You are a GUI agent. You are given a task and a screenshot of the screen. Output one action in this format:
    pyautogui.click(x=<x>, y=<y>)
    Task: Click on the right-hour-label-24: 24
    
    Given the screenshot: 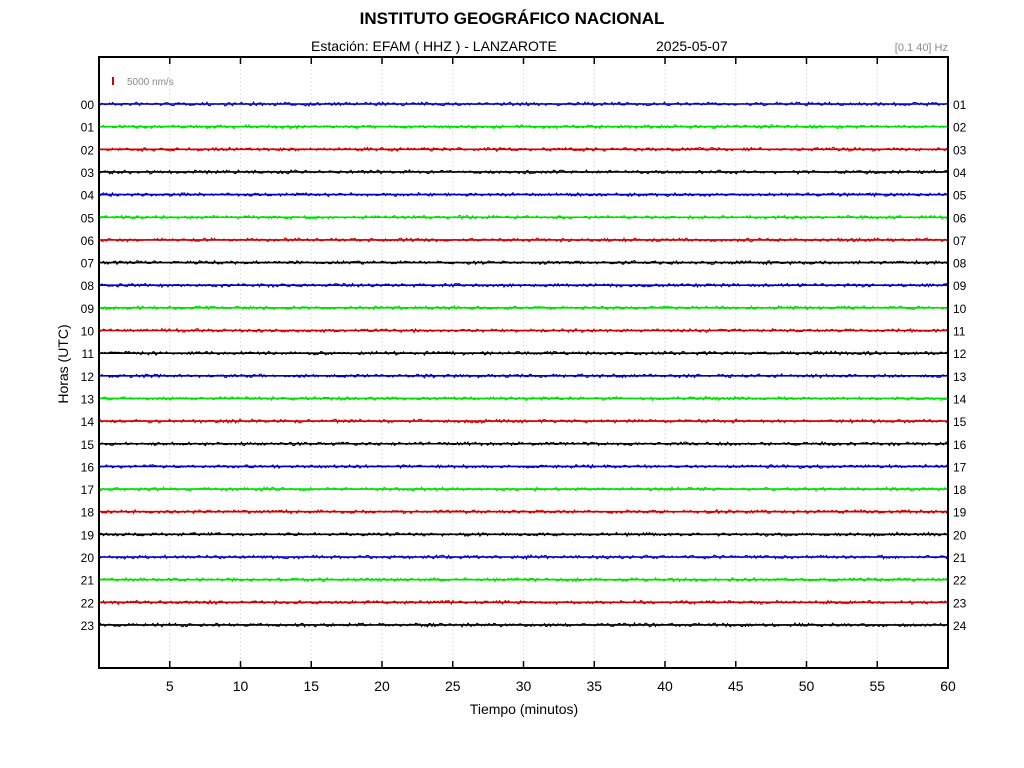 What is the action you would take?
    pyautogui.click(x=960, y=626)
    